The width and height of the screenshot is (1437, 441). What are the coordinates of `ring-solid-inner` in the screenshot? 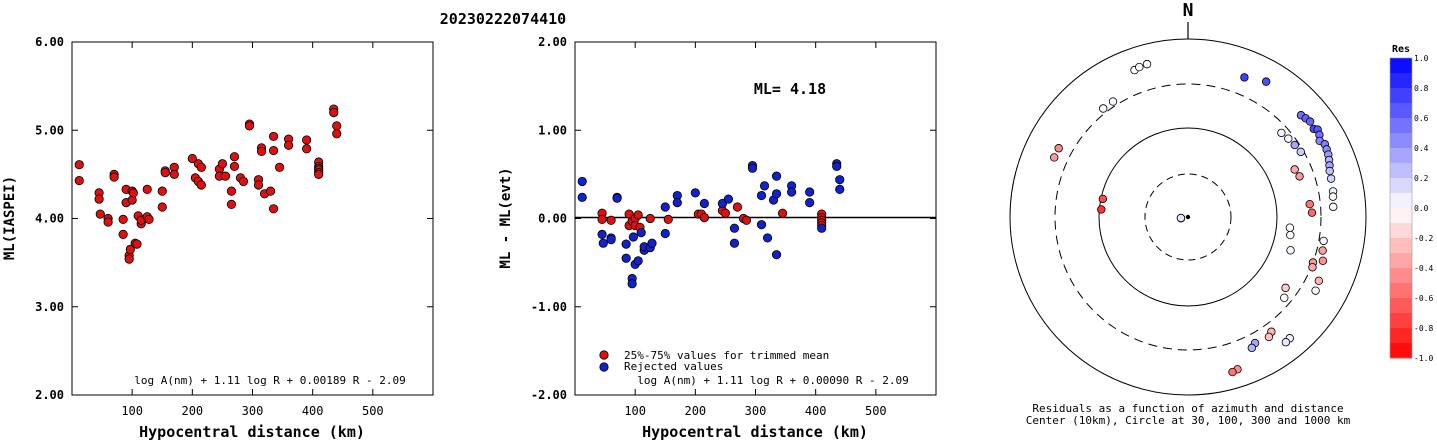 It's located at (1188, 217).